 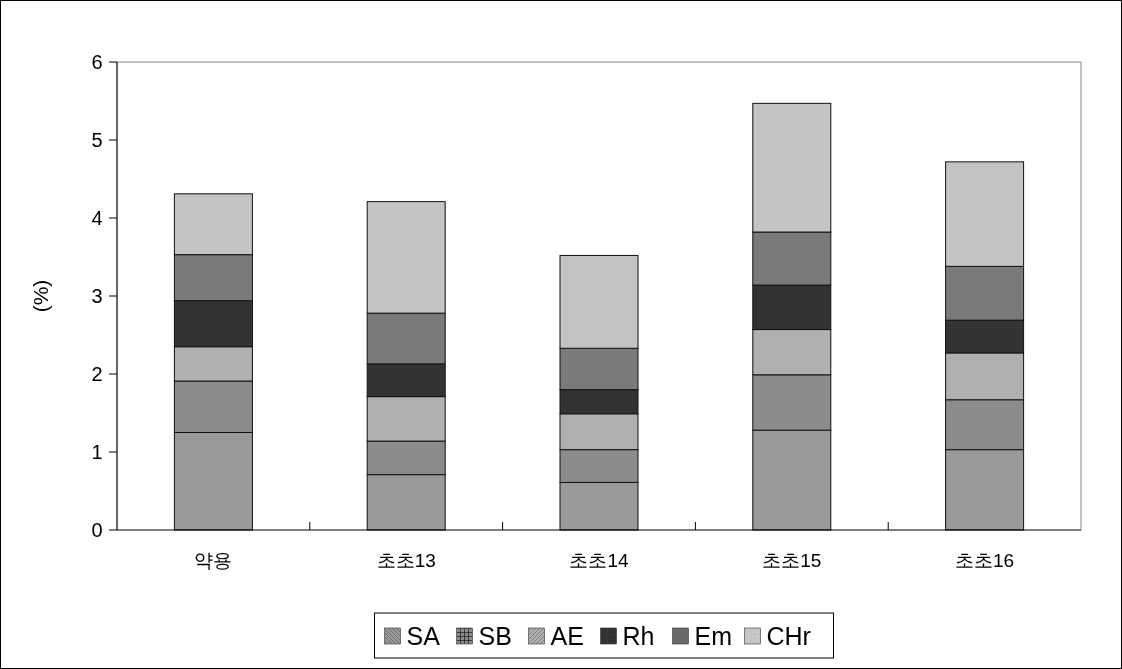 I want to click on y-tick-label: 1, so click(x=97, y=452).